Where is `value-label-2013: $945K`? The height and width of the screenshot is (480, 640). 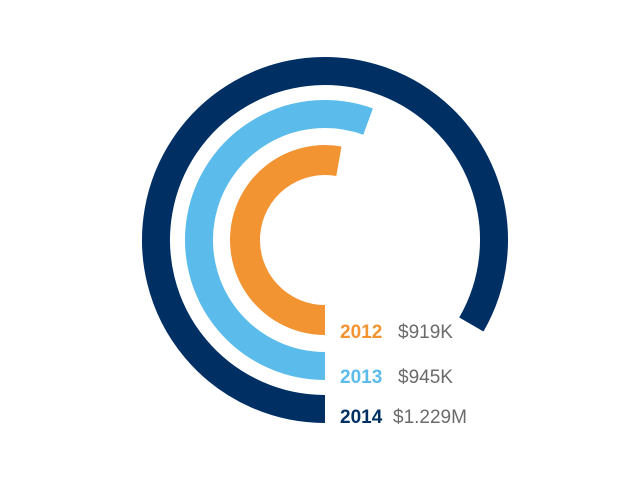 value-label-2013: $945K is located at coordinates (425, 377).